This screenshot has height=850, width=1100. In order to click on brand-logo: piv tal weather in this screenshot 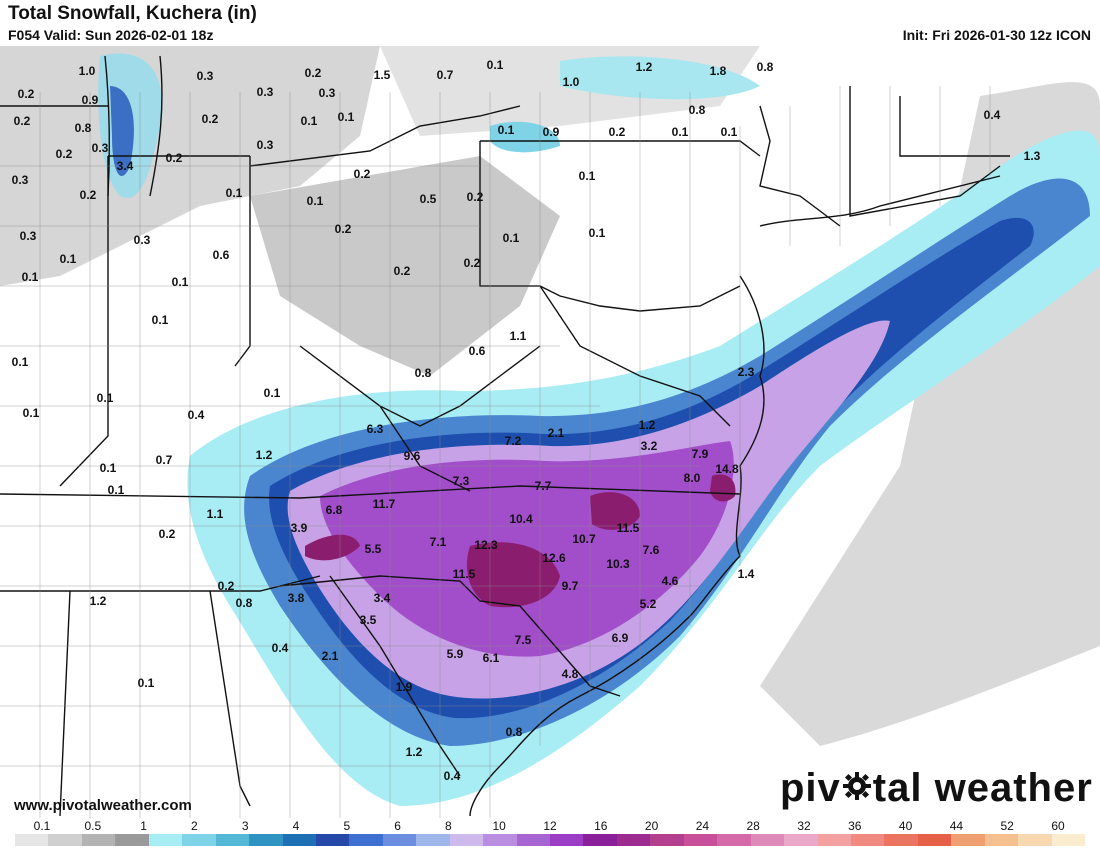, I will do `click(936, 788)`.